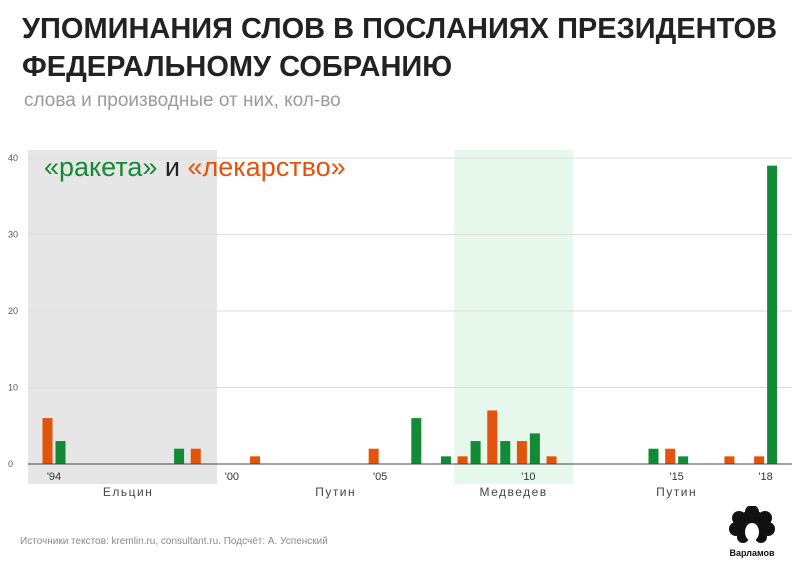 The height and width of the screenshot is (568, 800). Describe the element at coordinates (752, 524) in the screenshot. I see `afro-logo-icon` at that location.